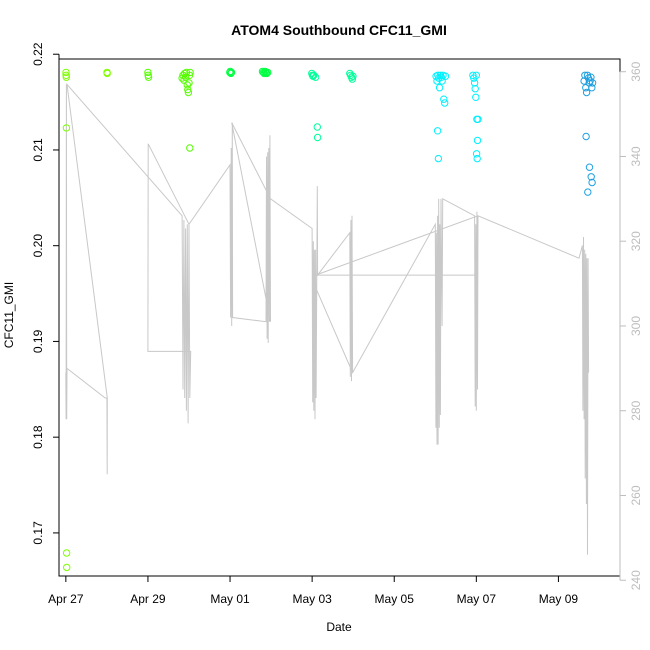 The width and height of the screenshot is (650, 650). Describe the element at coordinates (636, 495) in the screenshot. I see `y2-tick-label: 260` at that location.